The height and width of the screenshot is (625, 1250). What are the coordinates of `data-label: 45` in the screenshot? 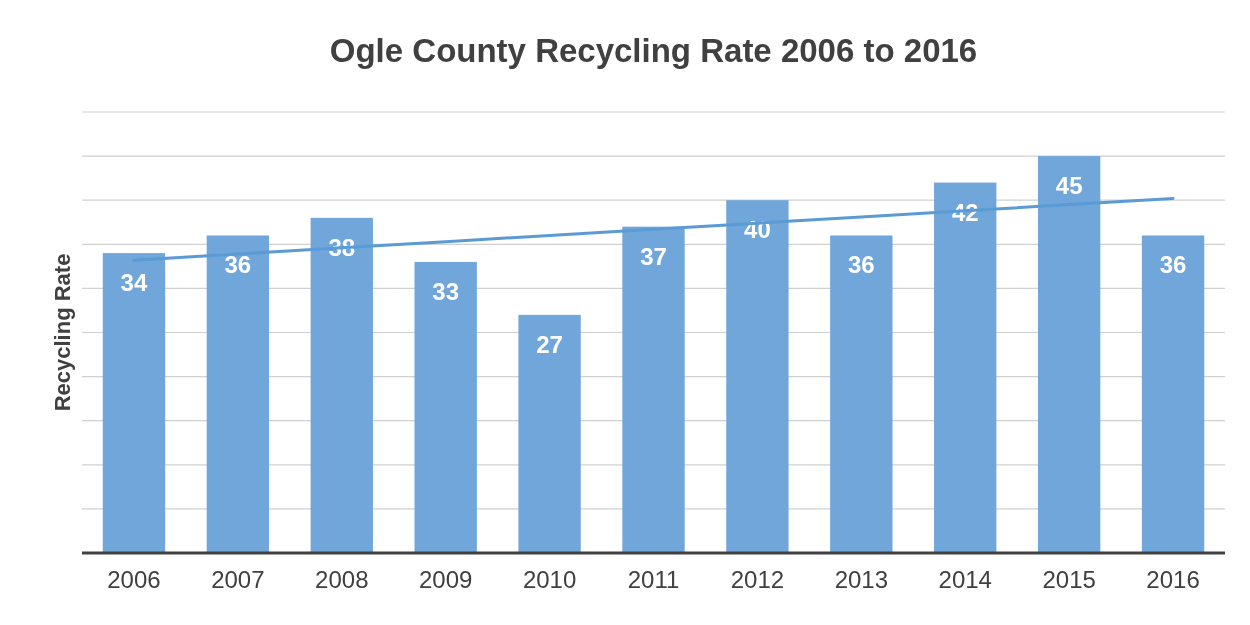 It's located at (1069, 186).